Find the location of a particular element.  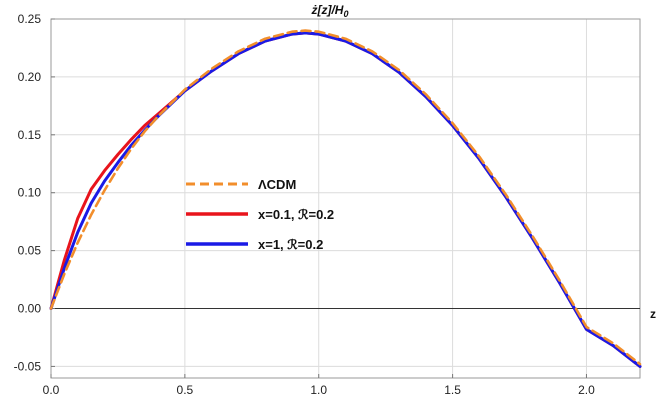

y-tick-label: 0.20 is located at coordinates (30, 77).